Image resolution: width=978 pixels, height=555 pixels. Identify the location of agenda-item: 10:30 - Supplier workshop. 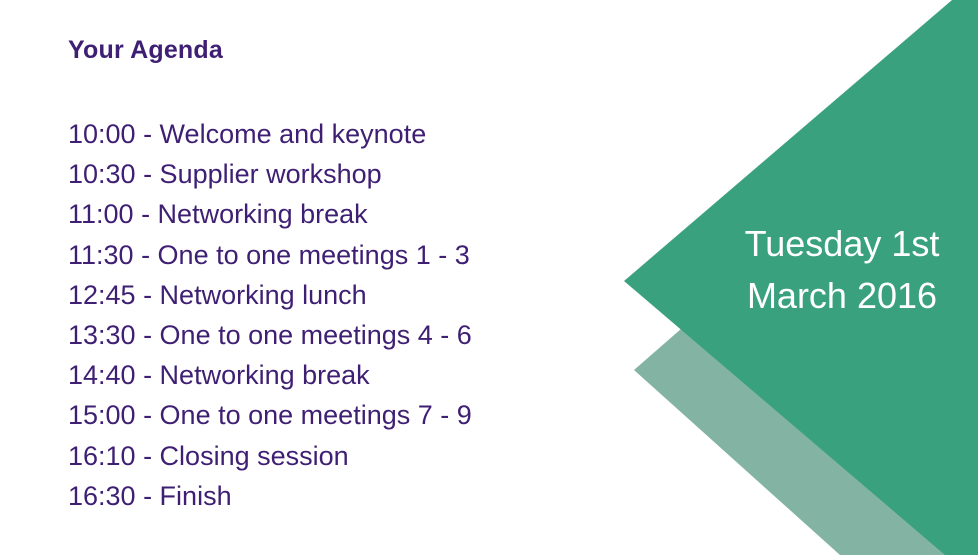
(225, 174).